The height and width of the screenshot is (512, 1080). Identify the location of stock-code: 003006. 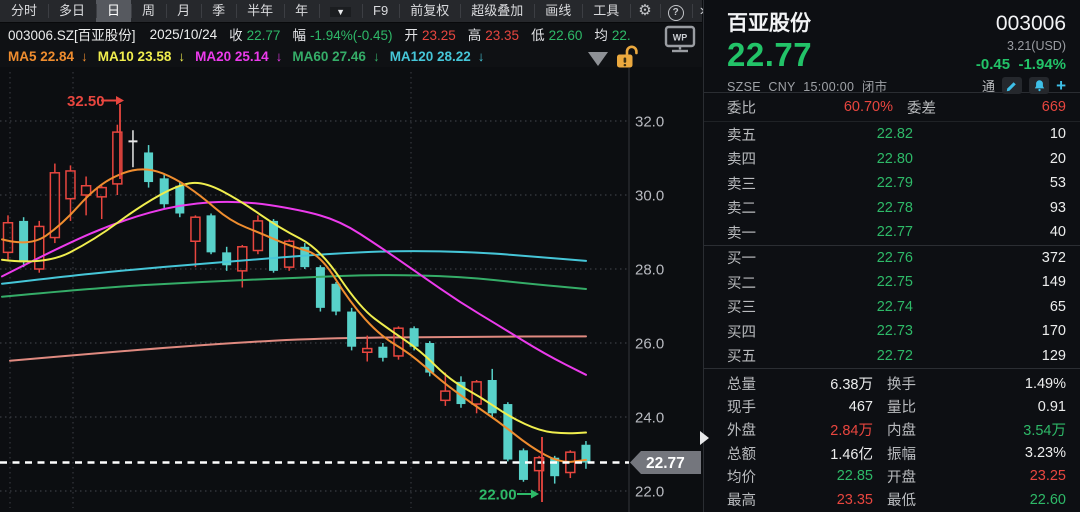
(1030, 23).